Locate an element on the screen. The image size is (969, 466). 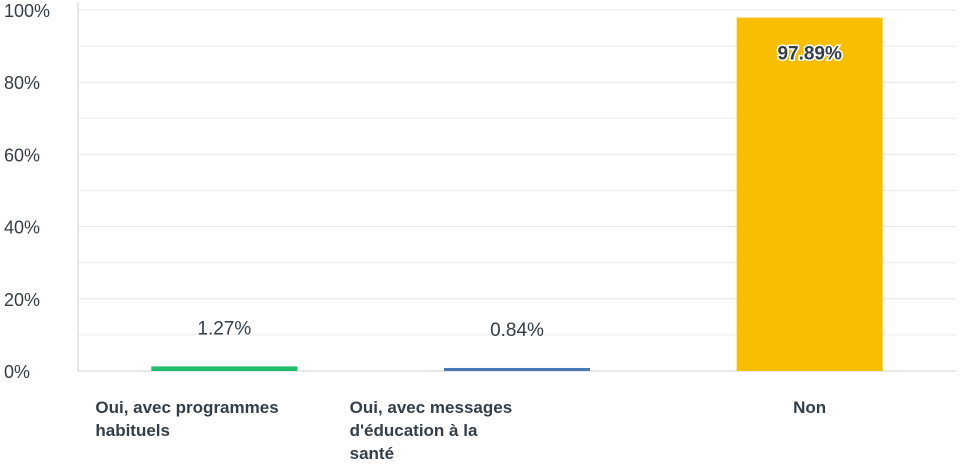
y-tick-label: 0% is located at coordinates (17, 372).